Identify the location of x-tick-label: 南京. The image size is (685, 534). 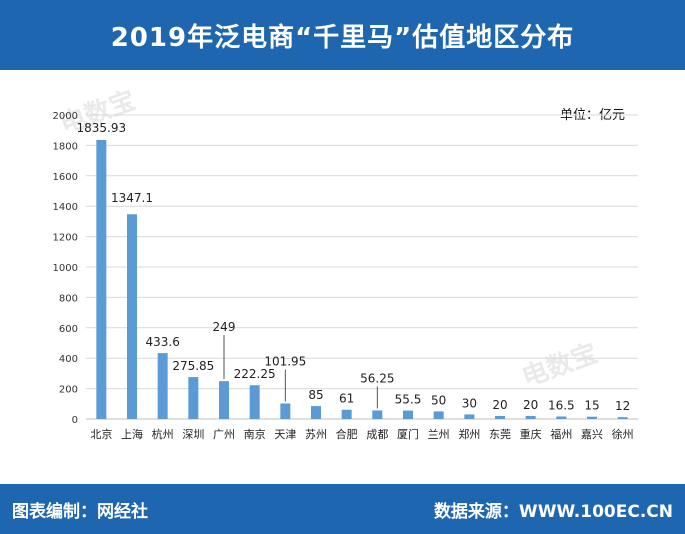
(255, 434).